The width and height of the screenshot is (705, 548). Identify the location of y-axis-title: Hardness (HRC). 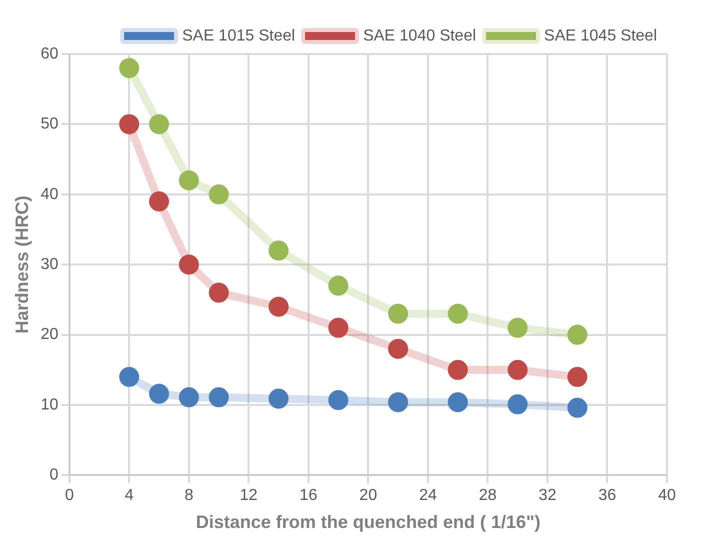
(22, 265).